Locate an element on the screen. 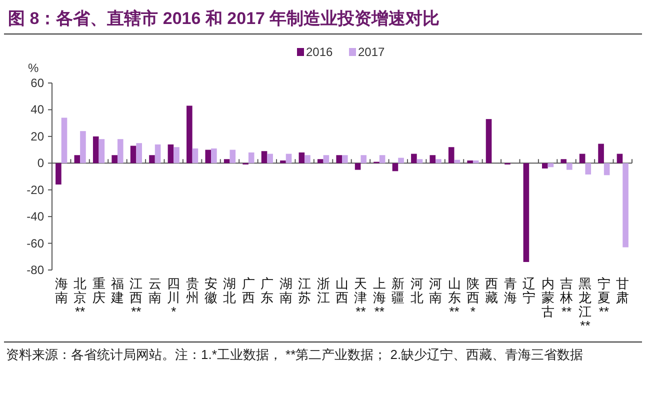 The width and height of the screenshot is (646, 395). x-tick-label: 江苏 is located at coordinates (305, 290).